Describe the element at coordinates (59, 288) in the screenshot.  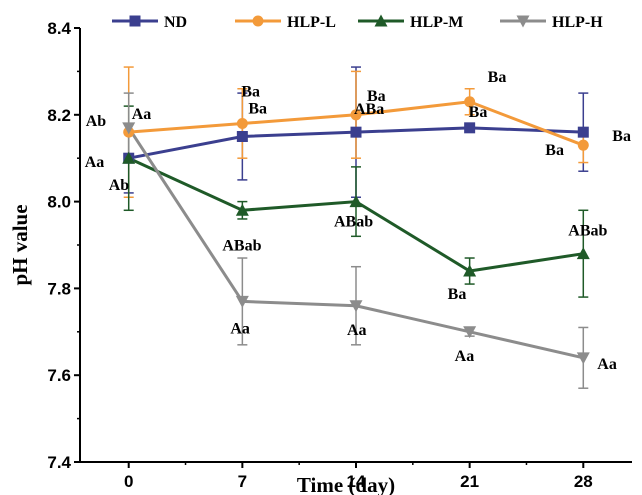
I see `y-tick-label: 7.8` at that location.